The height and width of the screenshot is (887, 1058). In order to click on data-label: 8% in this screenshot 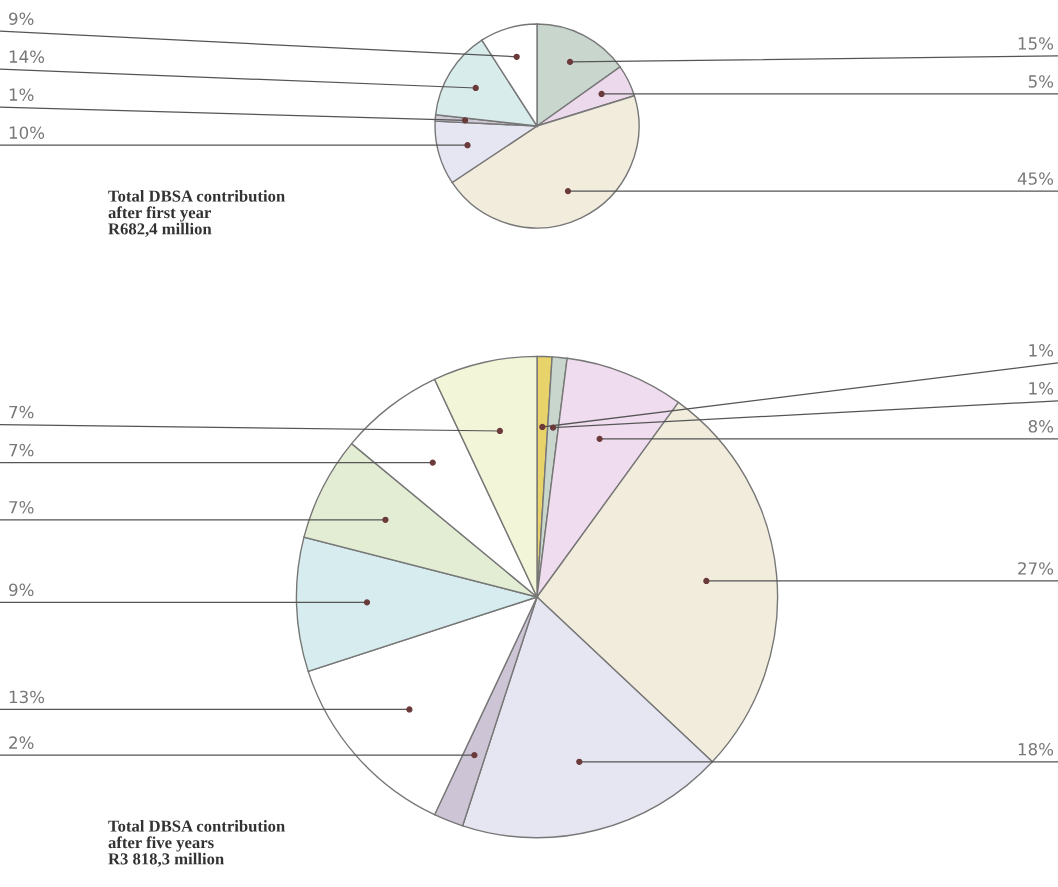, I will do `click(1041, 426)`.